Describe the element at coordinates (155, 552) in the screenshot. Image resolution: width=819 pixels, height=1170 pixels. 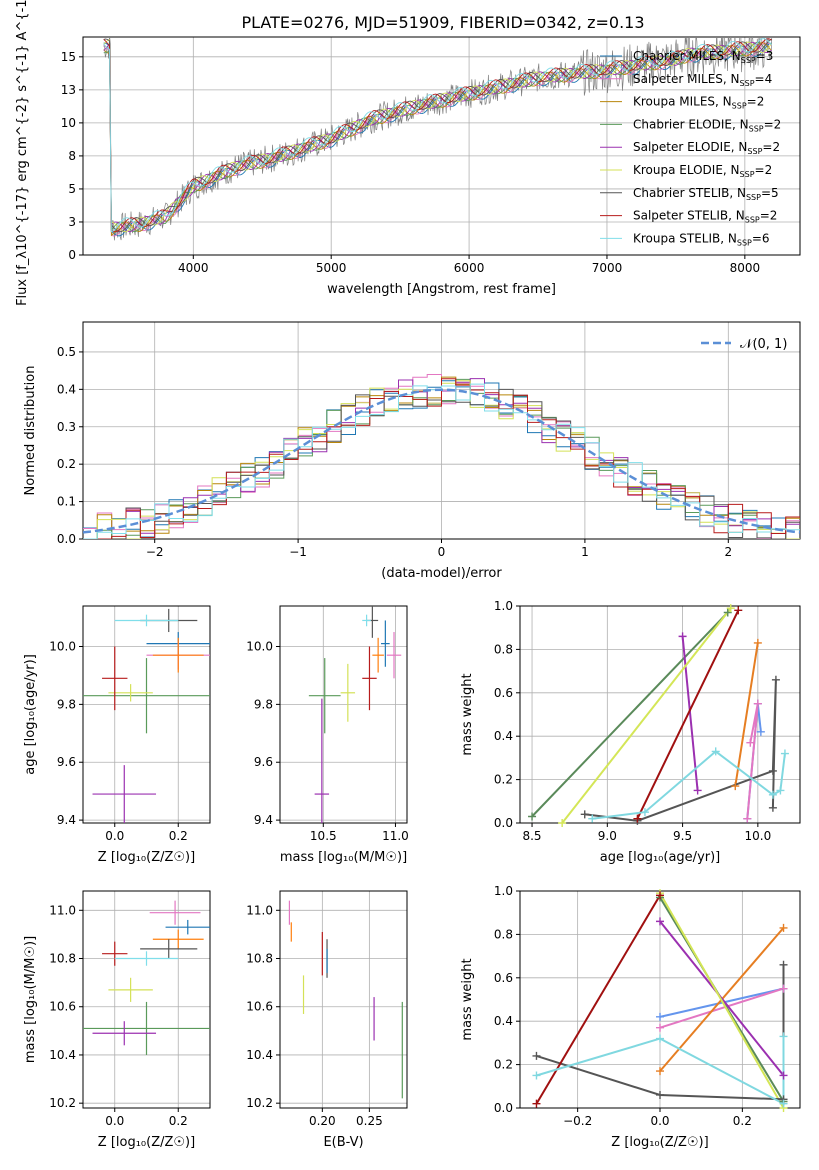
I see `x-tick-label: −2` at that location.